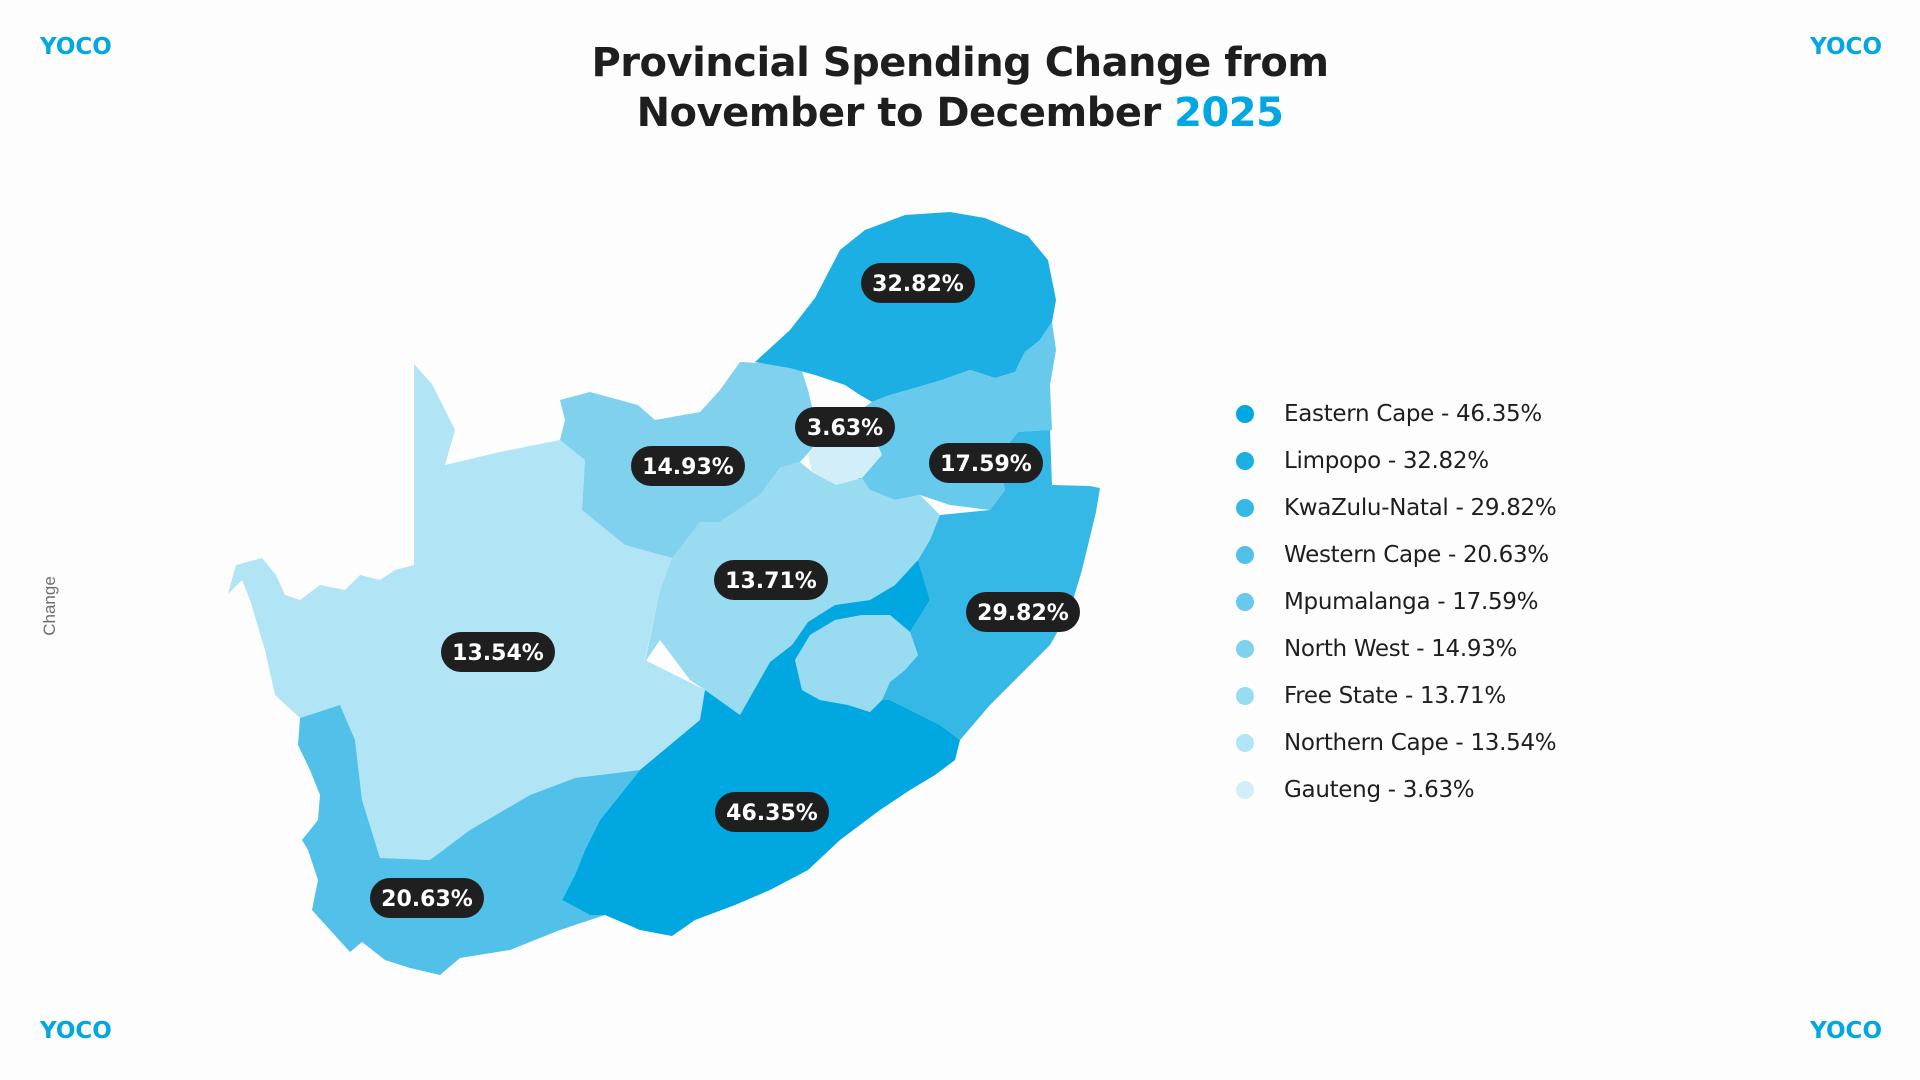 This screenshot has width=1920, height=1080. I want to click on title-line-1: Provincial Spending Change from, so click(960, 63).